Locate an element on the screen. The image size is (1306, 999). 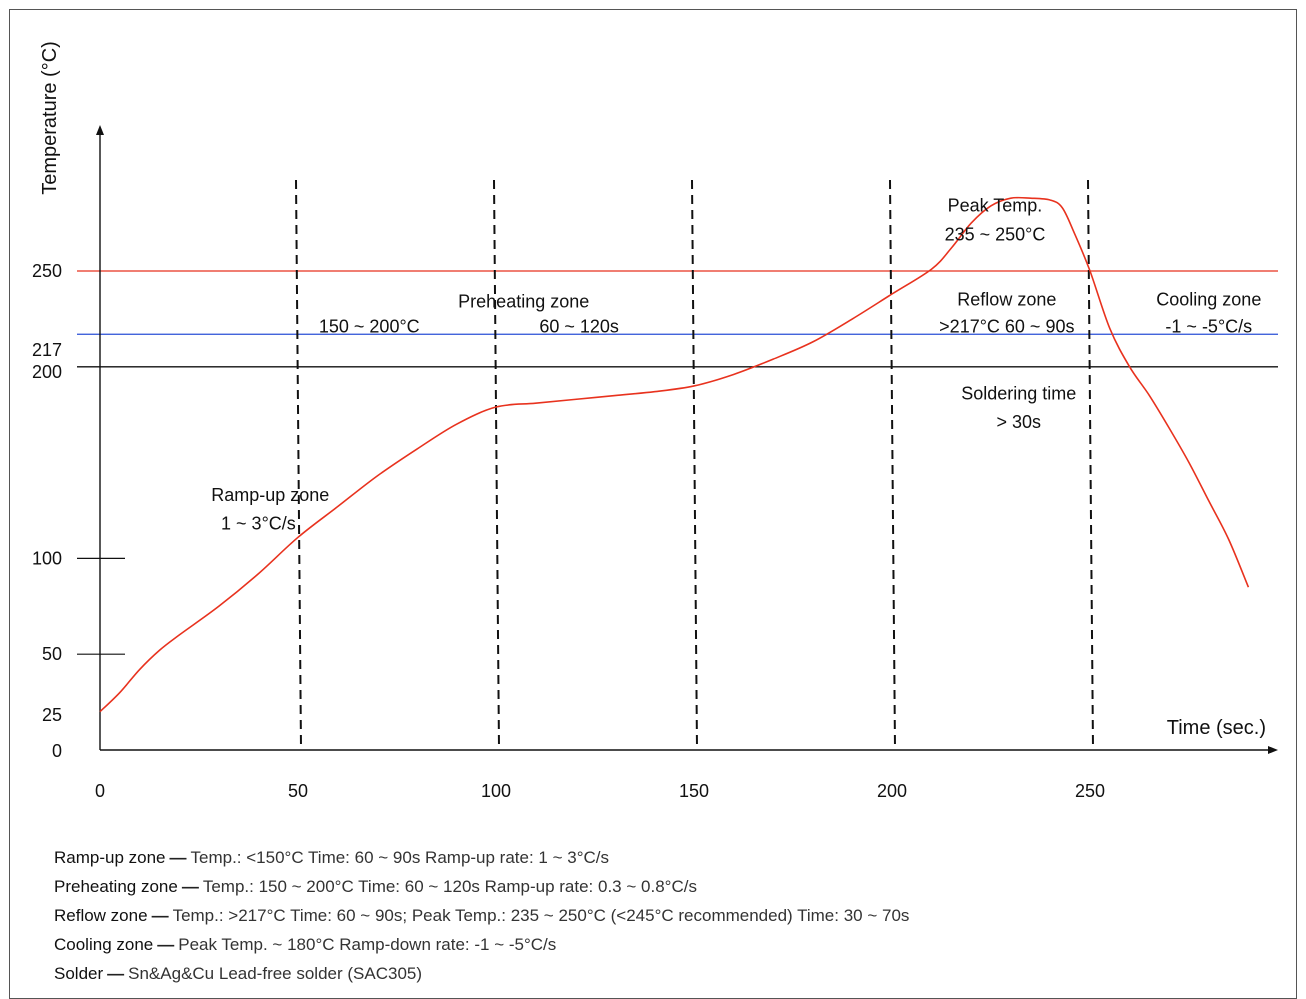
annotation-cooling-title: Cooling zone is located at coordinates (1208, 299).